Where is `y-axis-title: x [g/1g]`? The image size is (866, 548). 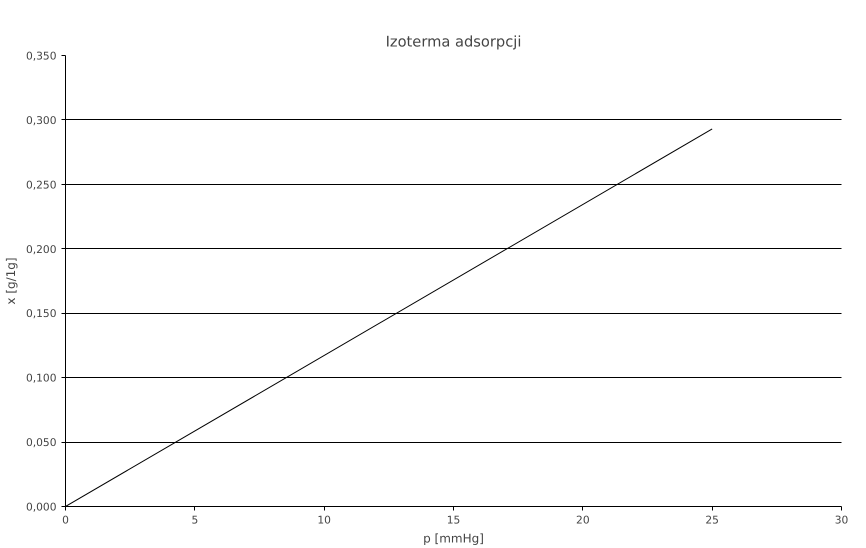 y-axis-title: x [g/1g] is located at coordinates (11, 281).